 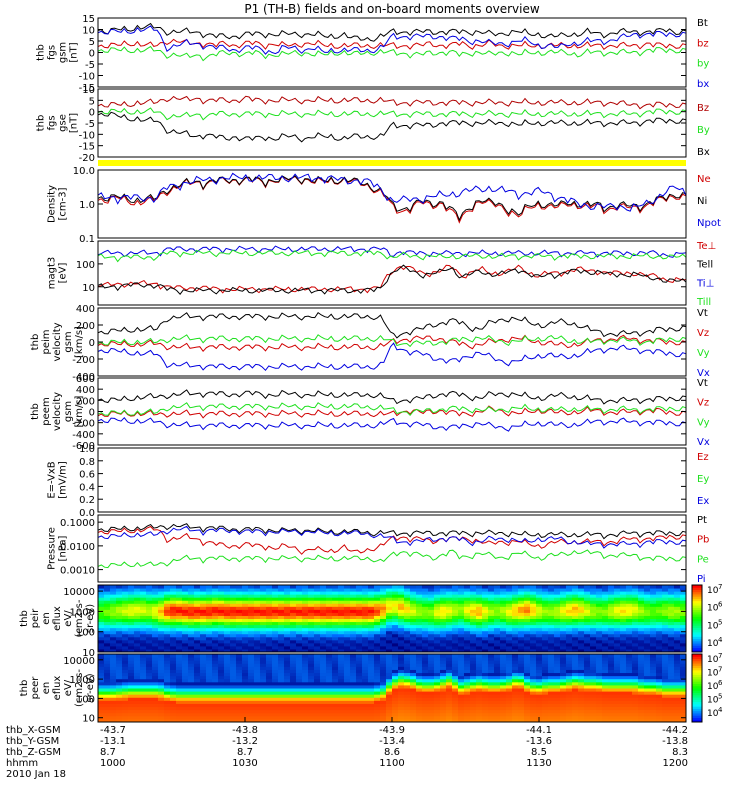 I want to click on colorbar-step, so click(x=697, y=617).